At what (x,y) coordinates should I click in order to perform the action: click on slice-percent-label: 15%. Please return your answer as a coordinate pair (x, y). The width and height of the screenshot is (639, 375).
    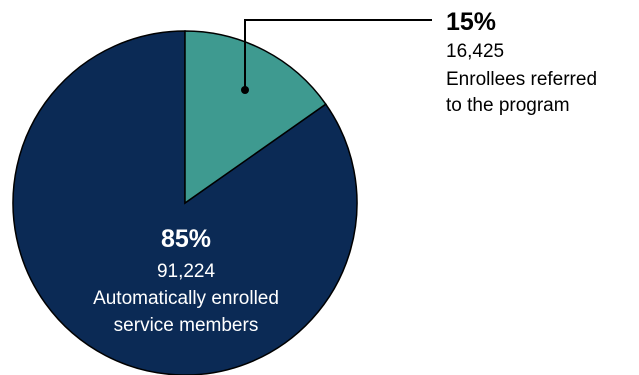
    Looking at the image, I should click on (471, 22).